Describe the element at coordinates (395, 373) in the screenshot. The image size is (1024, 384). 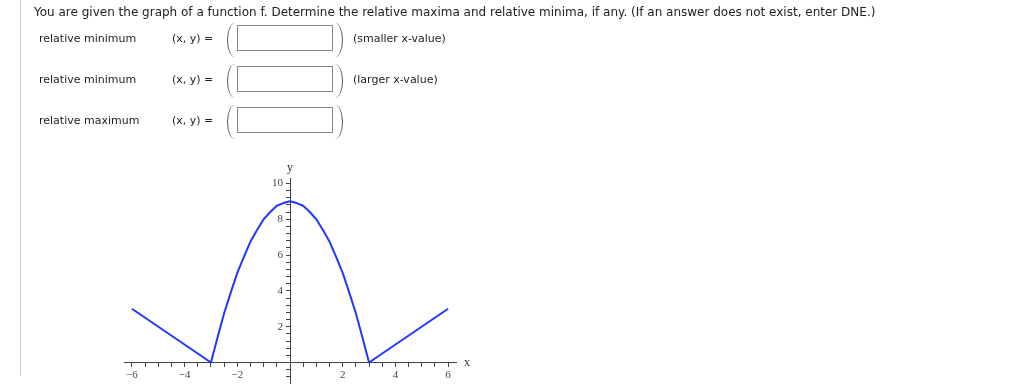
I see `x-tick-label: 4` at that location.